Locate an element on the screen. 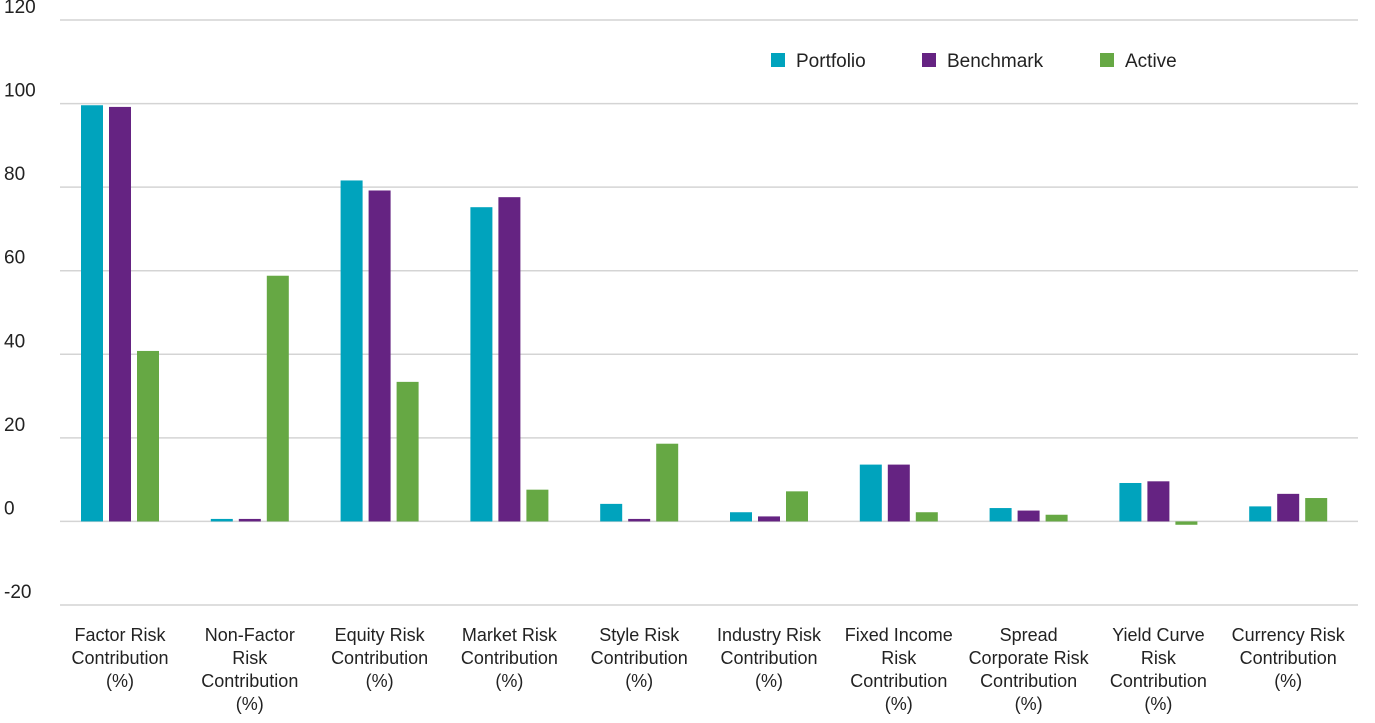  x-category-label-line: Spread is located at coordinates (1029, 635).